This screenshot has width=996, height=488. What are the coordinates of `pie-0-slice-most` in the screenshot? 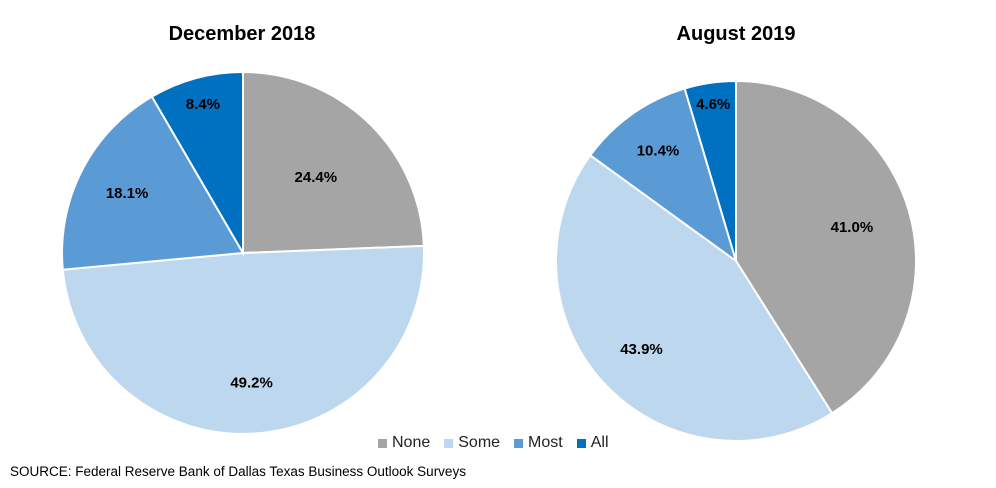 It's located at (153, 183).